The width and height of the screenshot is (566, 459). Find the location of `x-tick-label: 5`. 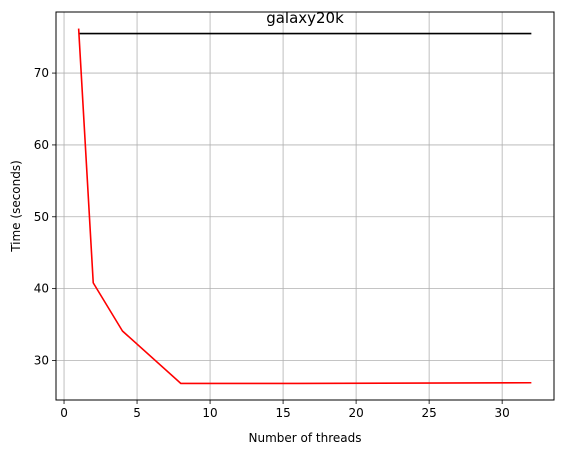

x-tick-label: 5 is located at coordinates (137, 413).